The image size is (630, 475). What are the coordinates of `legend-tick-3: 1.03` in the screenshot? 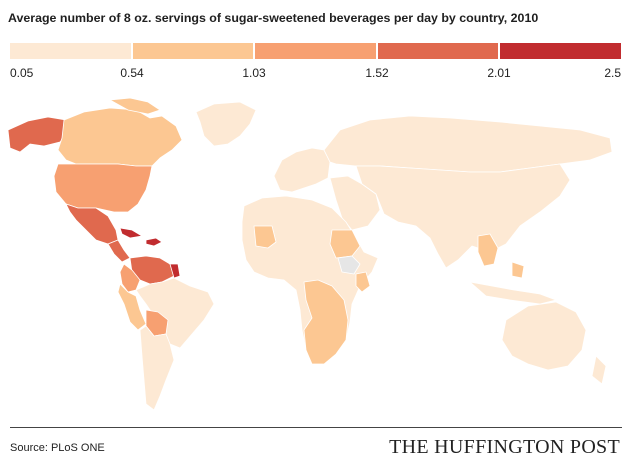 It's located at (254, 73).